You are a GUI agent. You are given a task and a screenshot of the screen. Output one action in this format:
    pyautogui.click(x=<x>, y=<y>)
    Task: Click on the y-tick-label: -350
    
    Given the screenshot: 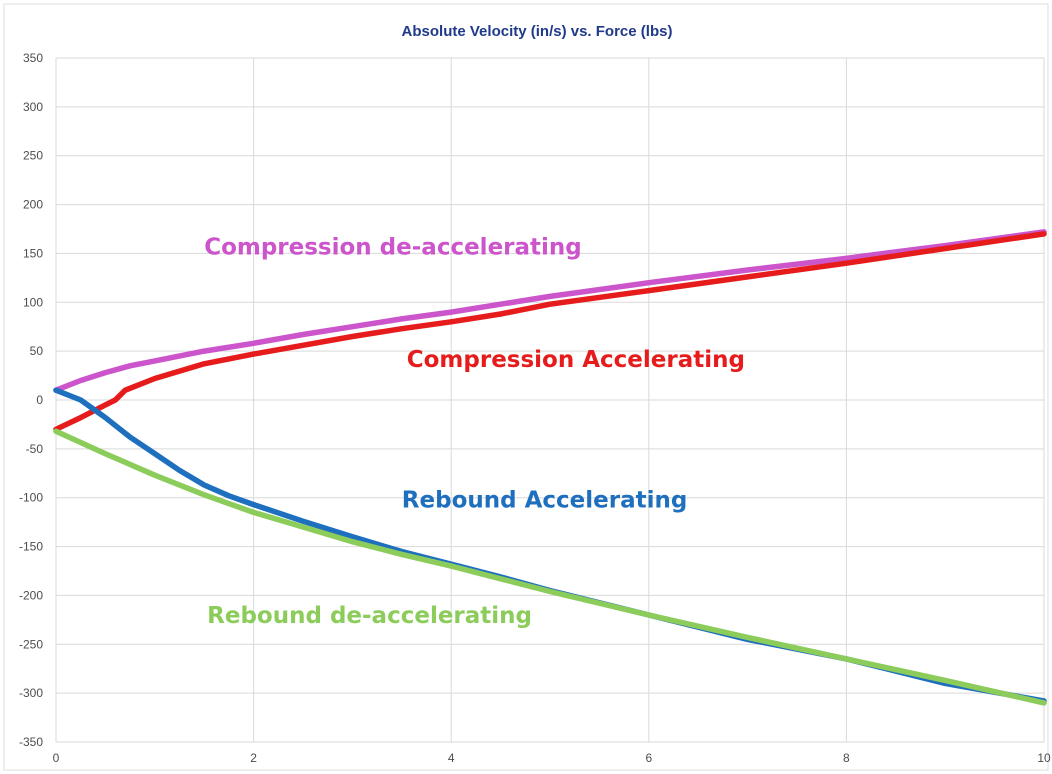 What is the action you would take?
    pyautogui.click(x=31, y=742)
    